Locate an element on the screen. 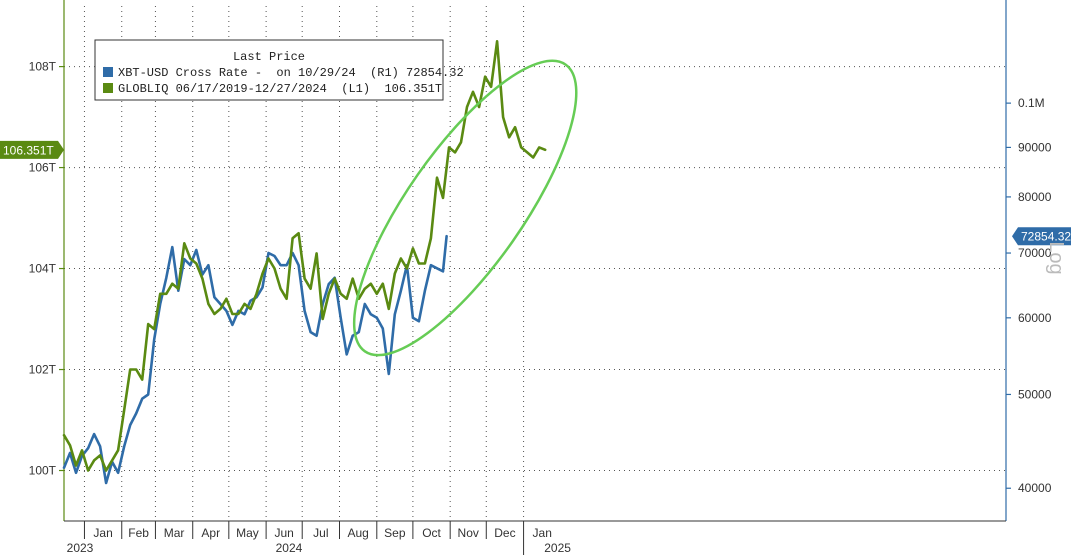 The image size is (1071, 555). left-last-value-badge: 106.351T is located at coordinates (32, 149).